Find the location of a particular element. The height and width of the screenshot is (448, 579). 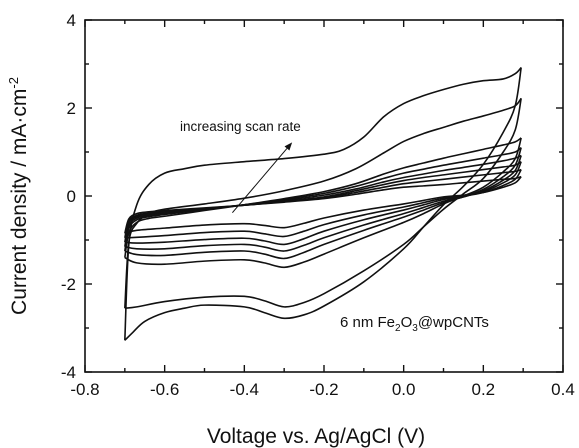

sample-label: 6 nm Fe2O3@wpCNTs is located at coordinates (414, 324).